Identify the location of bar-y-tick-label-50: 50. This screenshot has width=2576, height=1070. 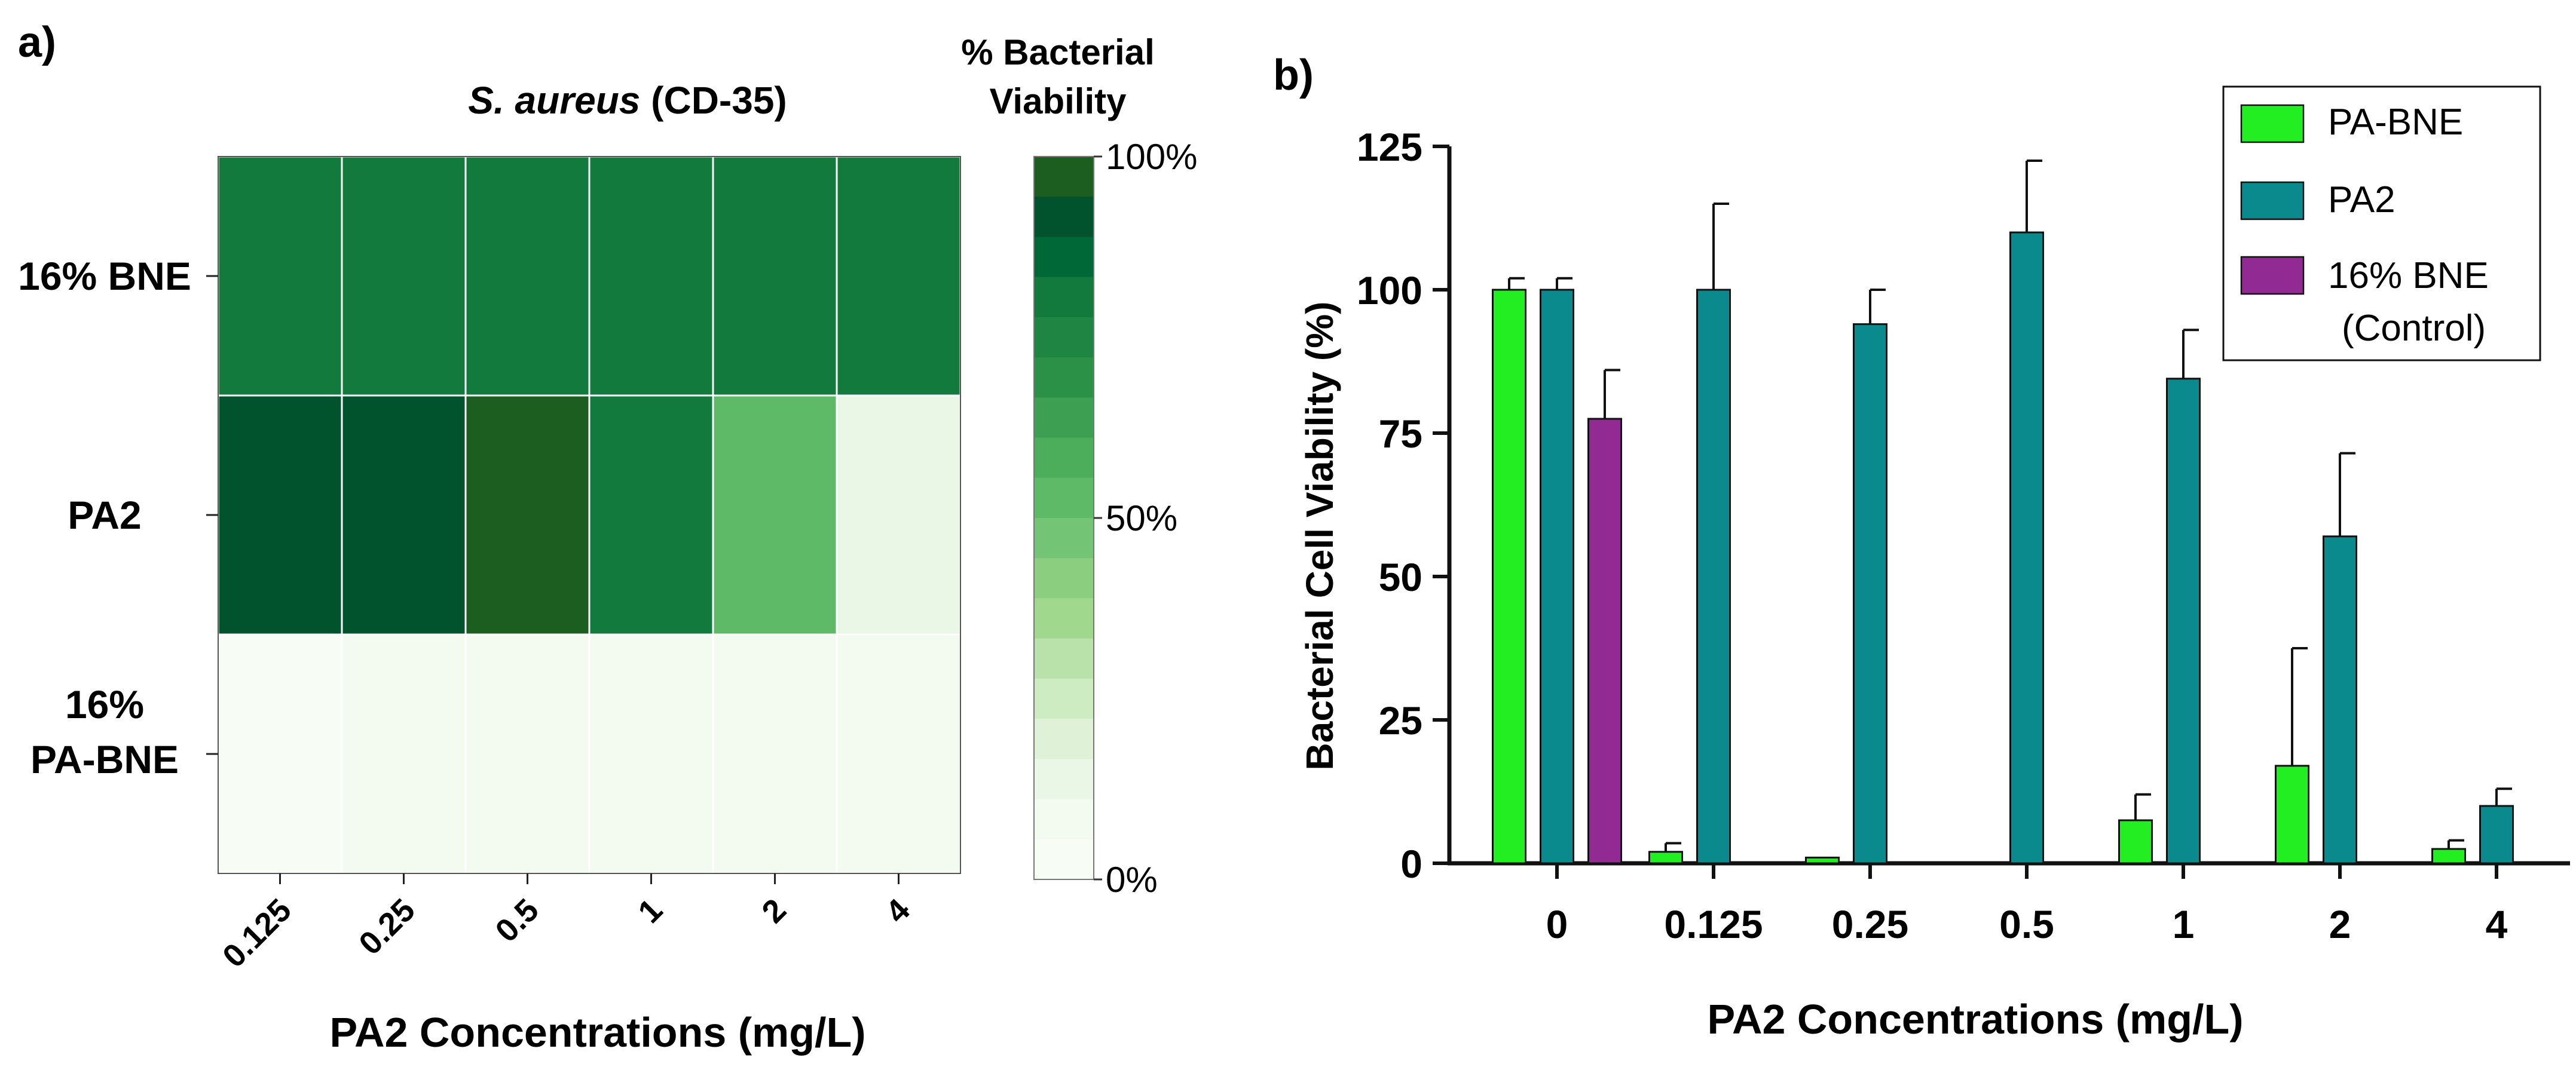
(1400, 577).